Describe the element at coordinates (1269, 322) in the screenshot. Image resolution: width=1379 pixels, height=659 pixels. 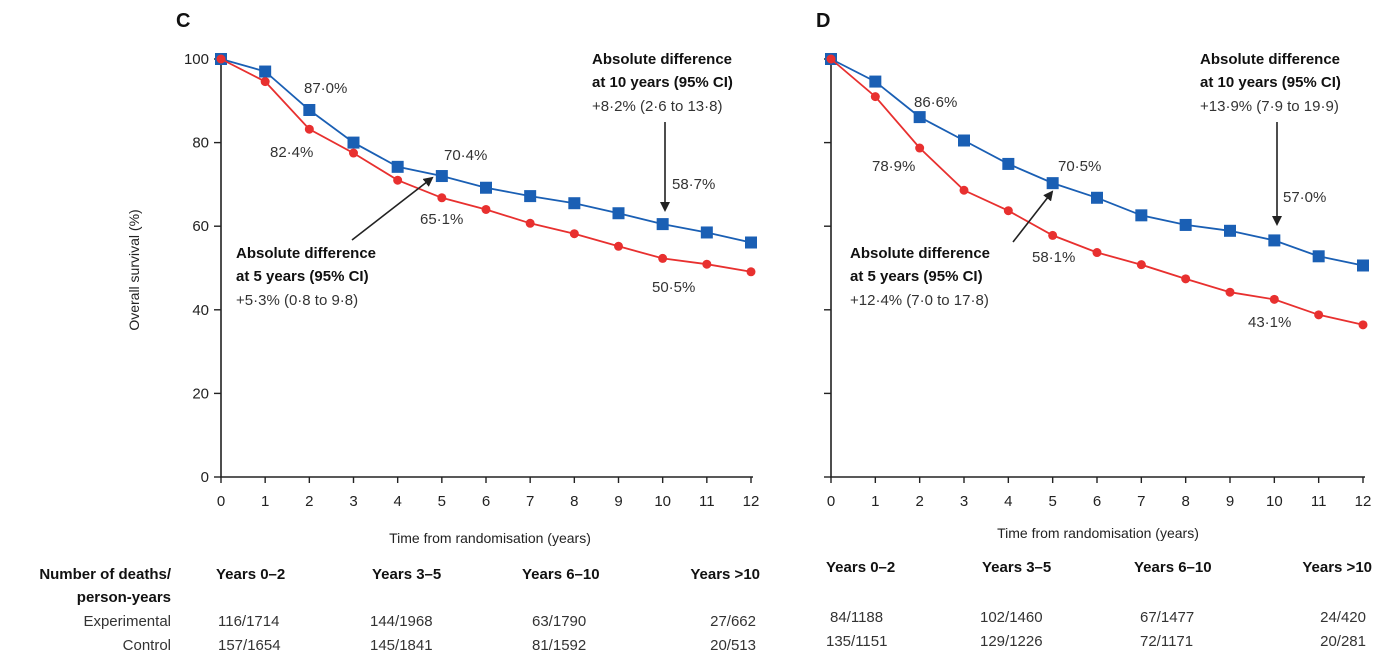
I see `label-d-ctl-10y: 43·1%` at that location.